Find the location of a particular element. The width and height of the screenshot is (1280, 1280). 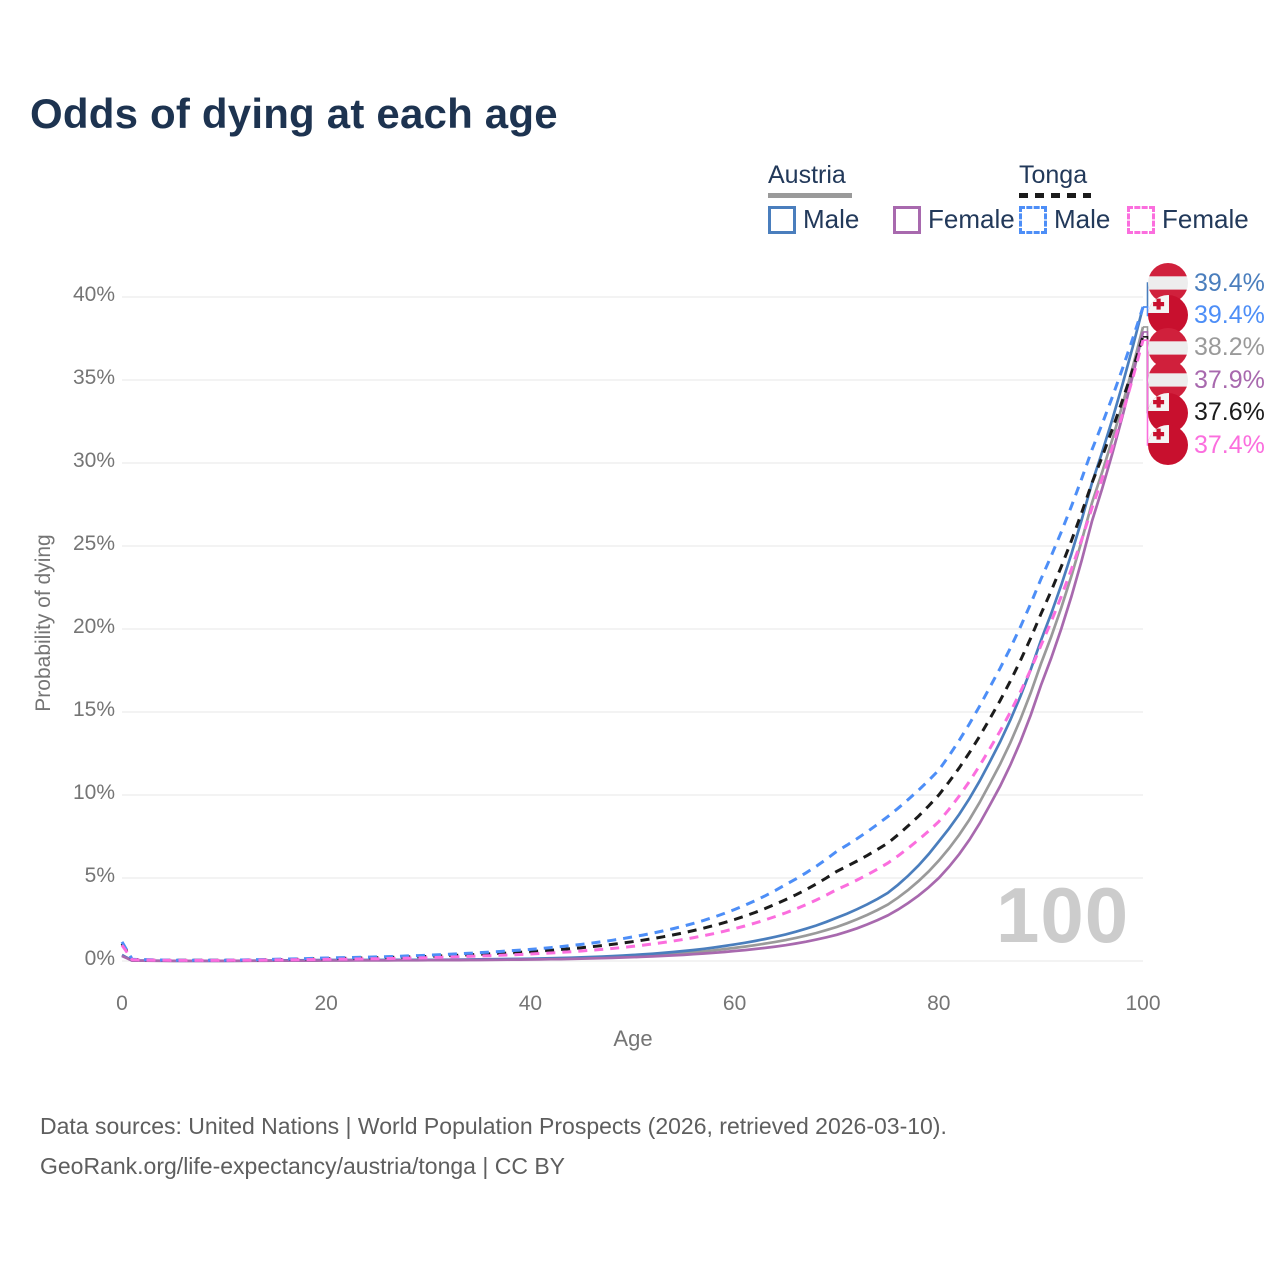

legend-country-austria-label: Austria is located at coordinates (807, 175).